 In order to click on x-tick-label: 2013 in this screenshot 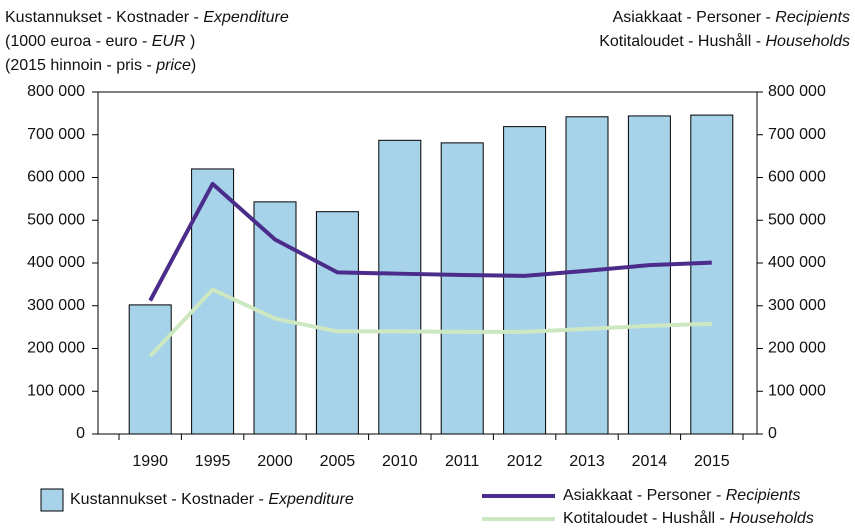, I will do `click(587, 461)`.